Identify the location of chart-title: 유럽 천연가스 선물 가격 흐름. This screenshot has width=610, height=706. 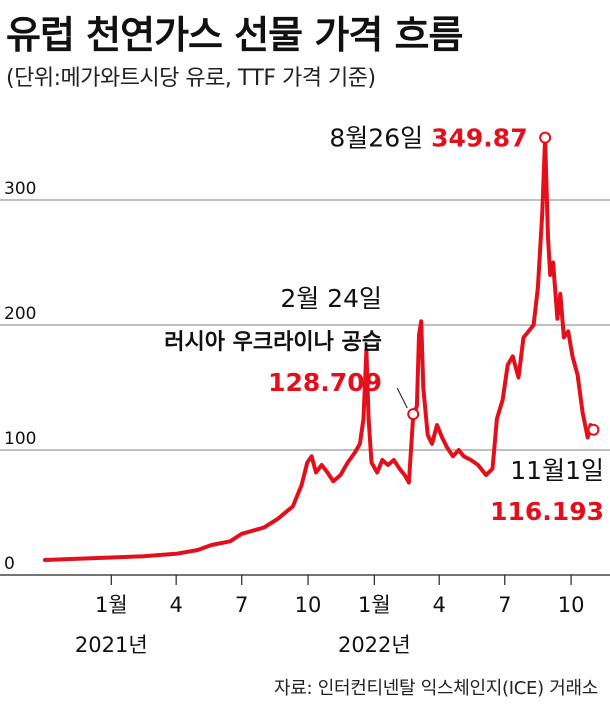
(234, 35).